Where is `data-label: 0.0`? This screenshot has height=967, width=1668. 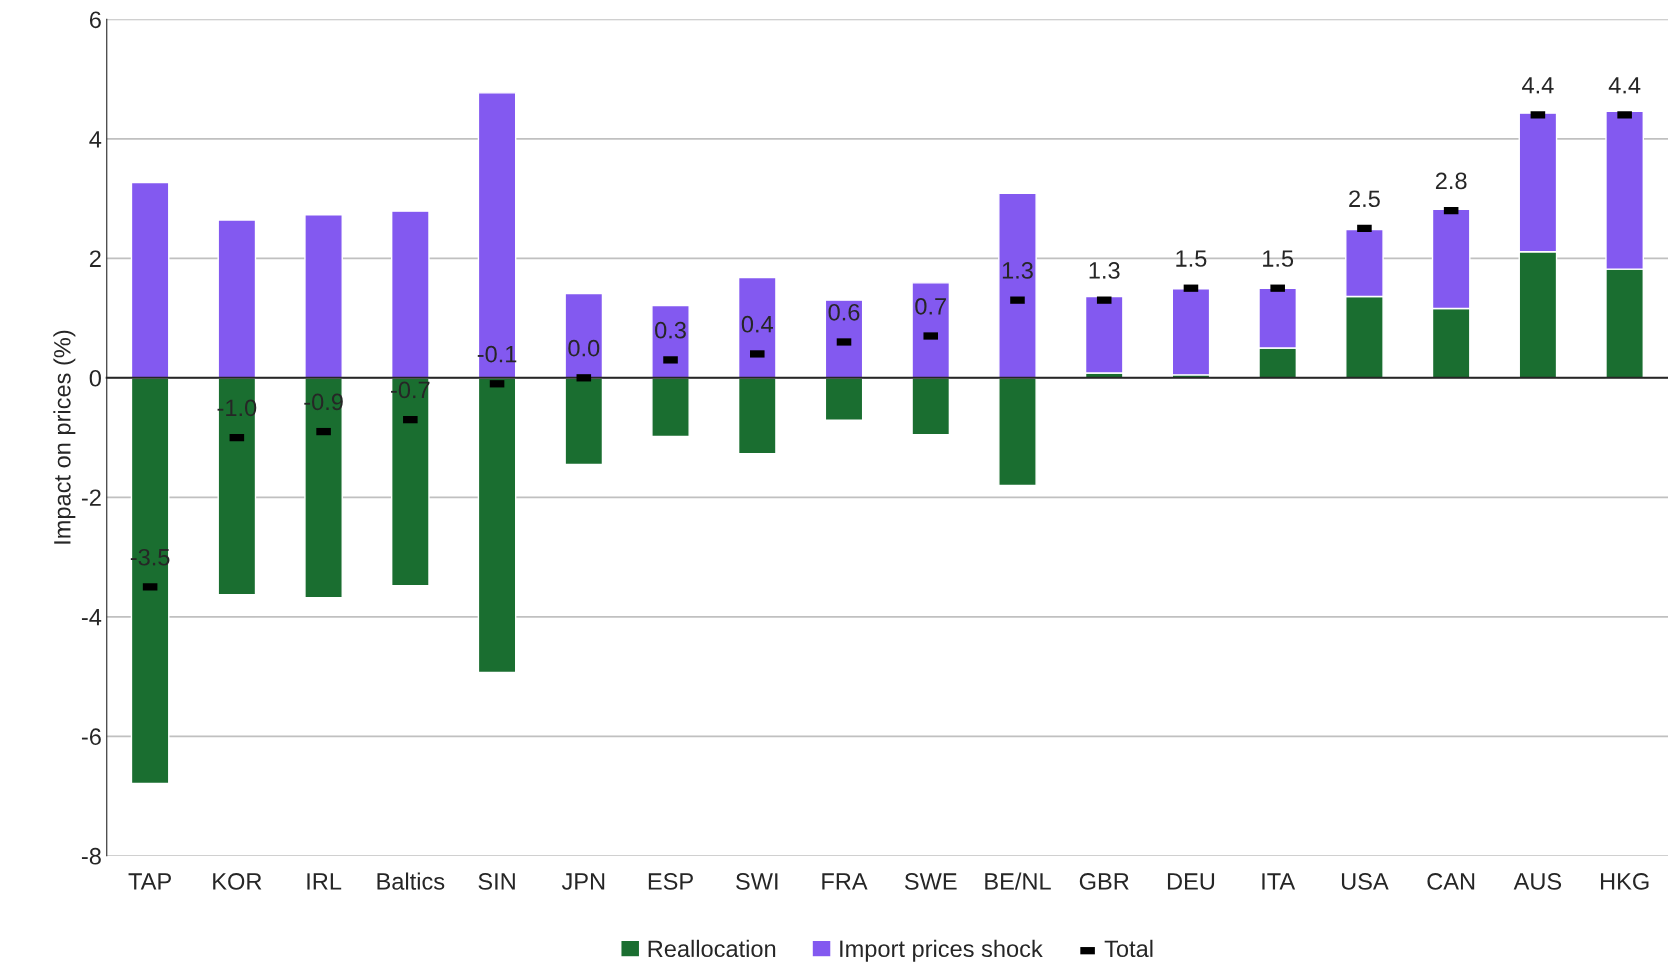 data-label: 0.0 is located at coordinates (584, 348).